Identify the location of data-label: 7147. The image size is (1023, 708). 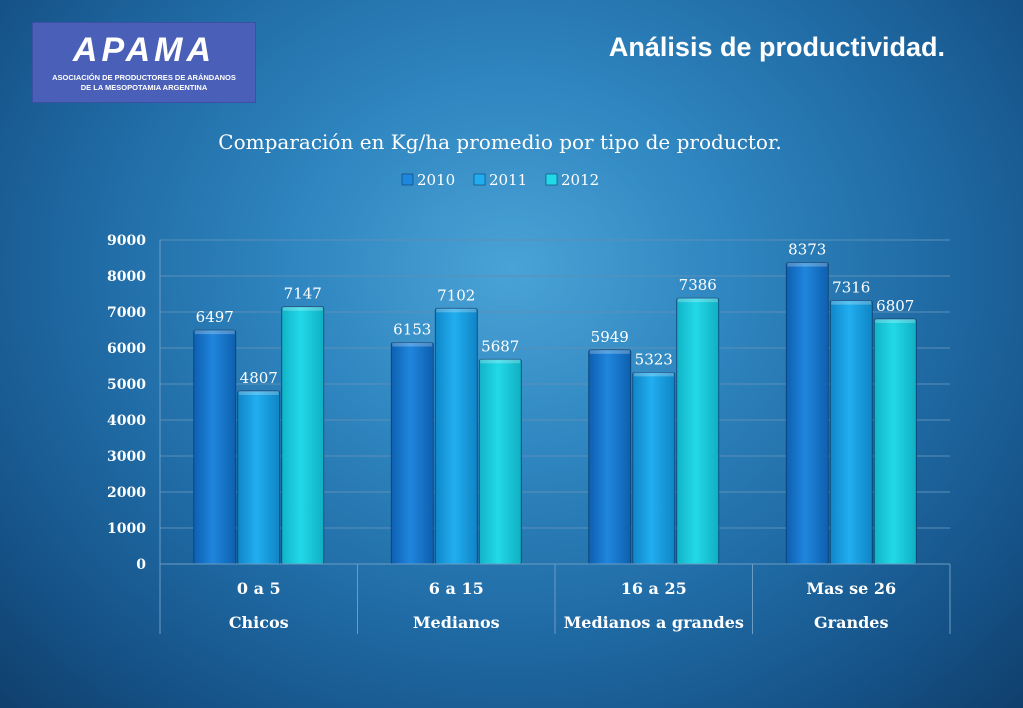
(303, 294).